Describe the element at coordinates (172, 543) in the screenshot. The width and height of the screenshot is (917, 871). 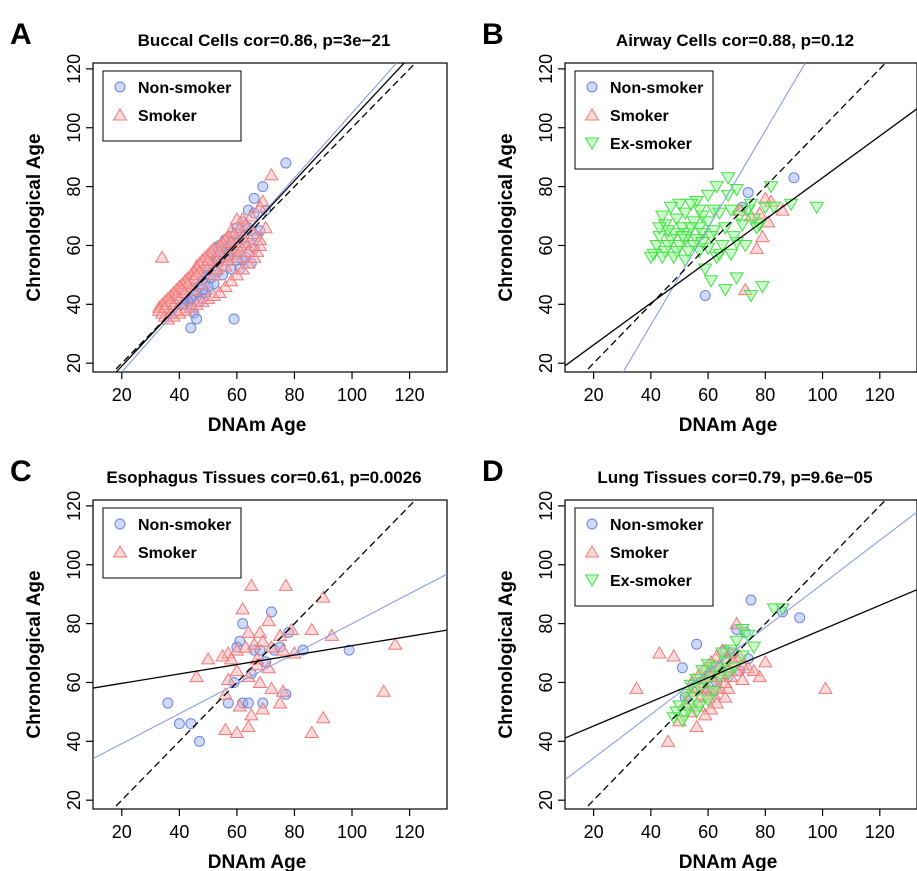
I see `legend: Non-smoker Smoker` at that location.